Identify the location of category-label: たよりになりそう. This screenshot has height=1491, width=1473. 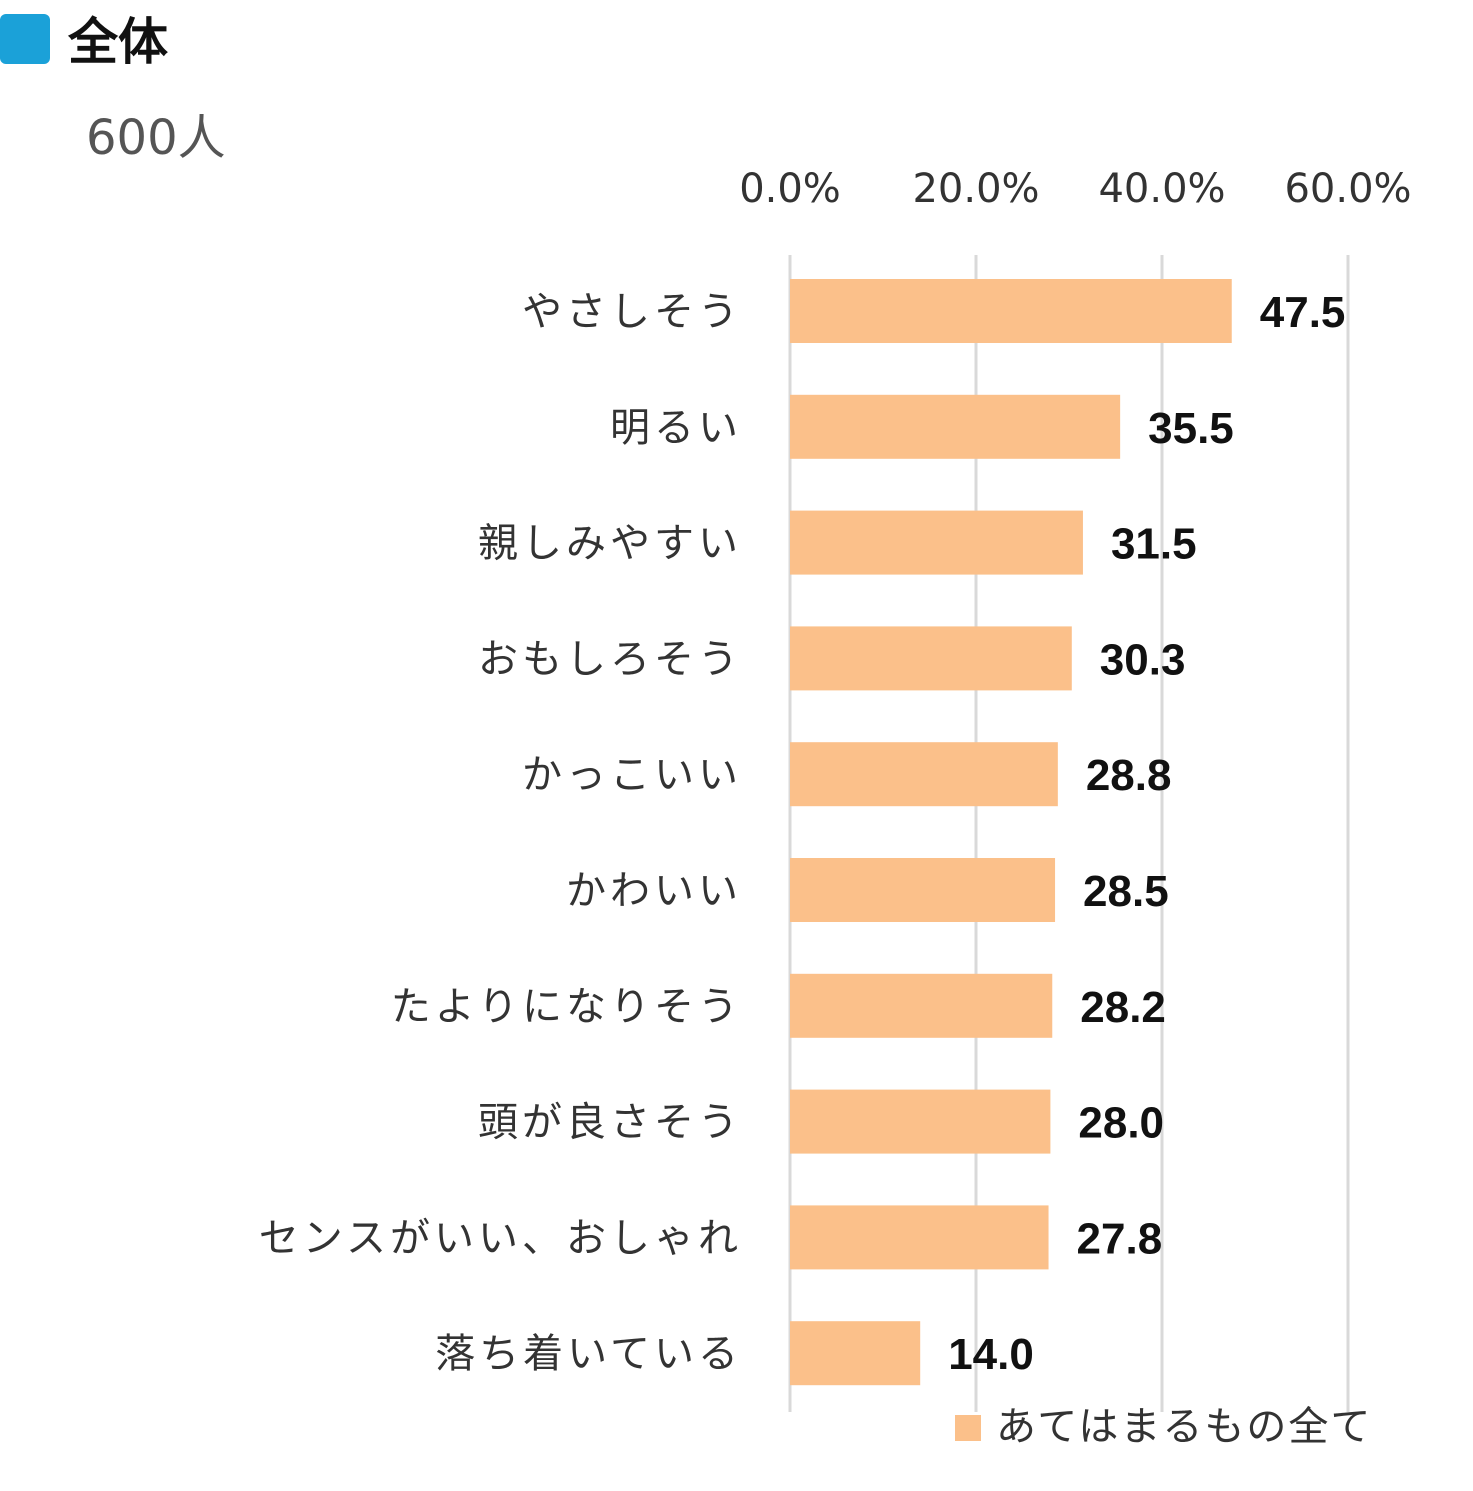
(566, 1007).